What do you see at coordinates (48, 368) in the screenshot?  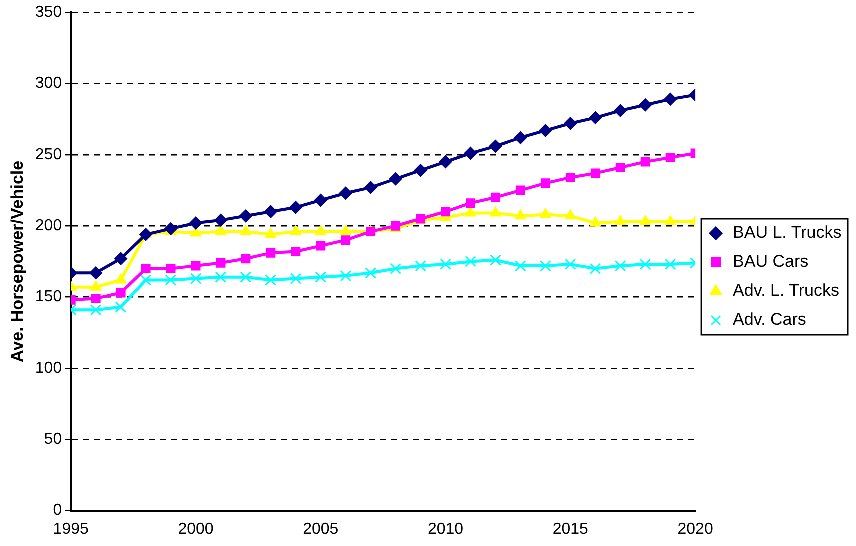 I see `y-tick-label: 100` at bounding box center [48, 368].